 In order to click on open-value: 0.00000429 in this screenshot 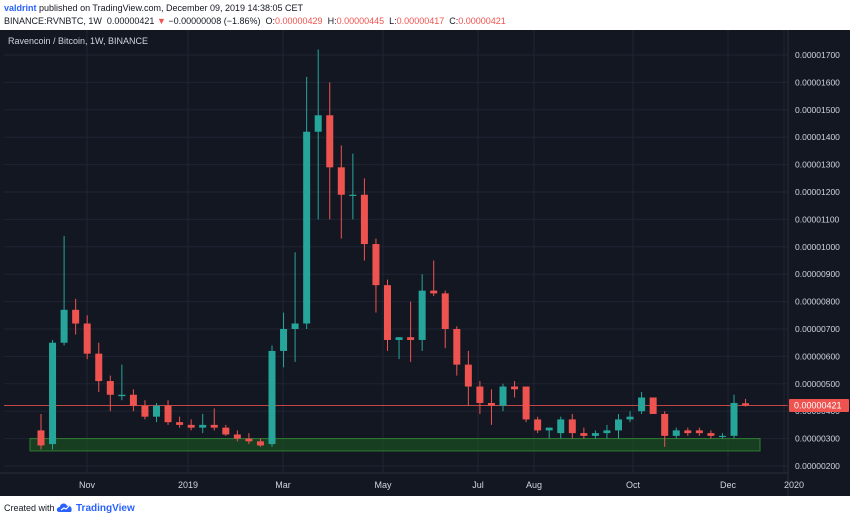, I will do `click(299, 21)`.